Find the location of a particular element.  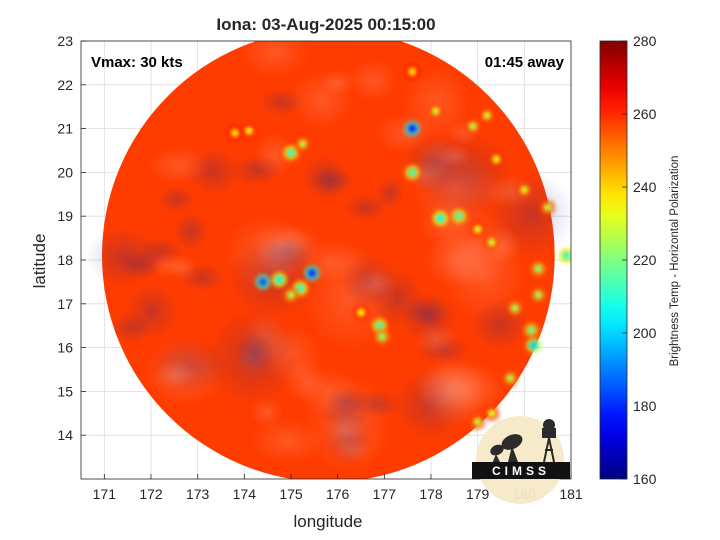

x-tick-label: 179 is located at coordinates (478, 494).